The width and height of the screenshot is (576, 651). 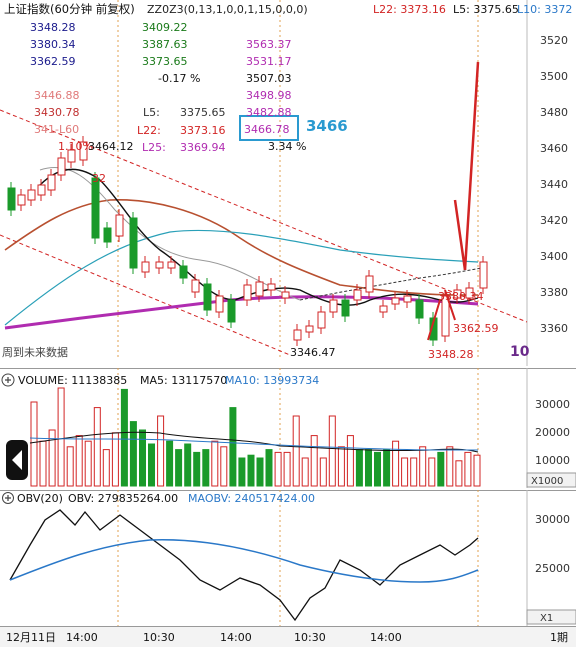 I want to click on col1-val: 3348.28, so click(x=53, y=27).